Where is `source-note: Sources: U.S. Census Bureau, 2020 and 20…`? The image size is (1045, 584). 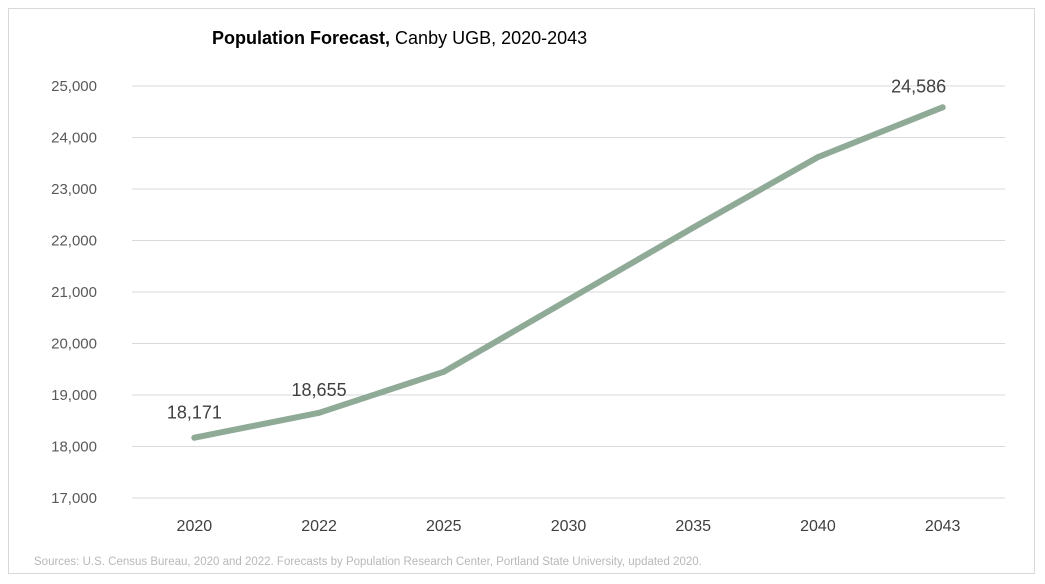 source-note: Sources: U.S. Census Bureau, 2020 and 20… is located at coordinates (368, 562).